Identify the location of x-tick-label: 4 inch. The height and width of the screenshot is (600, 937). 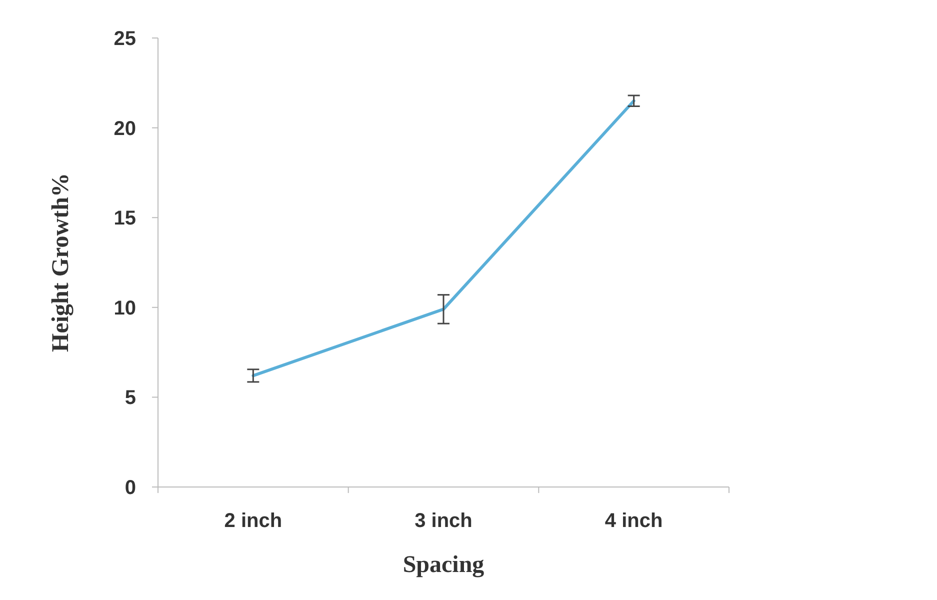
(633, 521).